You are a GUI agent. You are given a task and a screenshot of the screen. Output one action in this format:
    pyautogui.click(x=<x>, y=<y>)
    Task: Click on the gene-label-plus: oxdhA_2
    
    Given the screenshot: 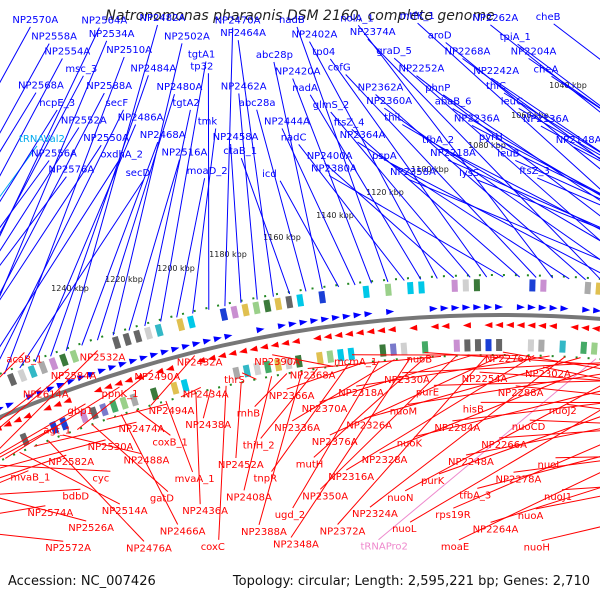 What is the action you would take?
    pyautogui.click(x=121, y=154)
    